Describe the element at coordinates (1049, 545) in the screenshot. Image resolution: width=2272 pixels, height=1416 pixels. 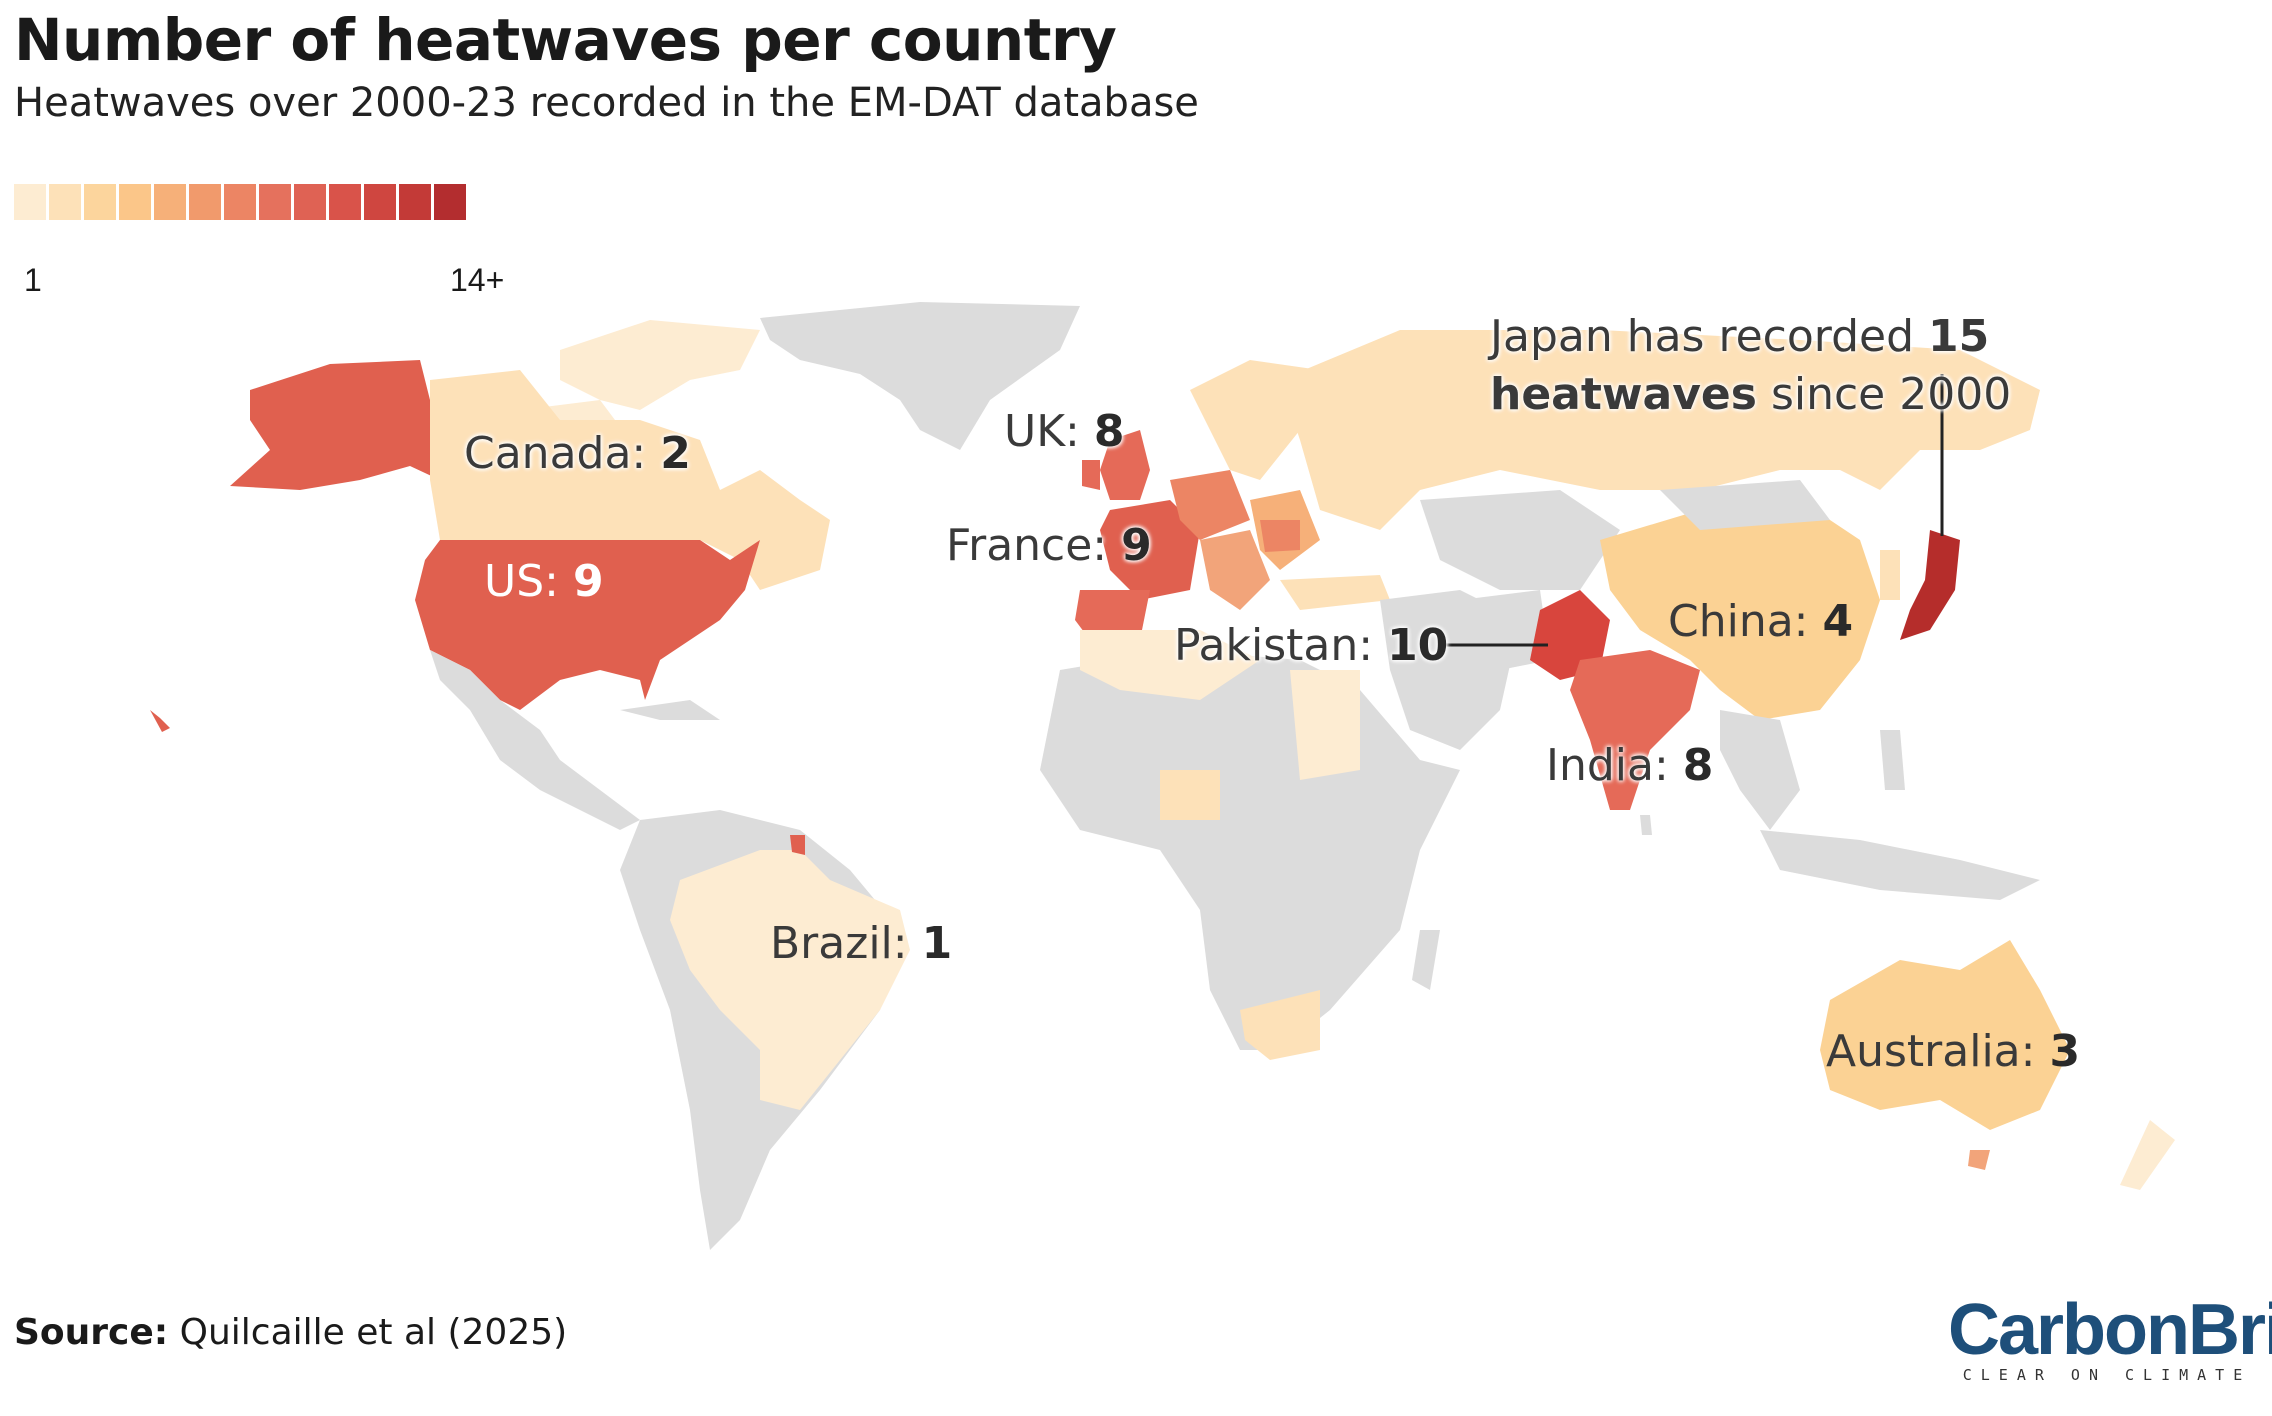
I see `label-france: France: 9` at that location.